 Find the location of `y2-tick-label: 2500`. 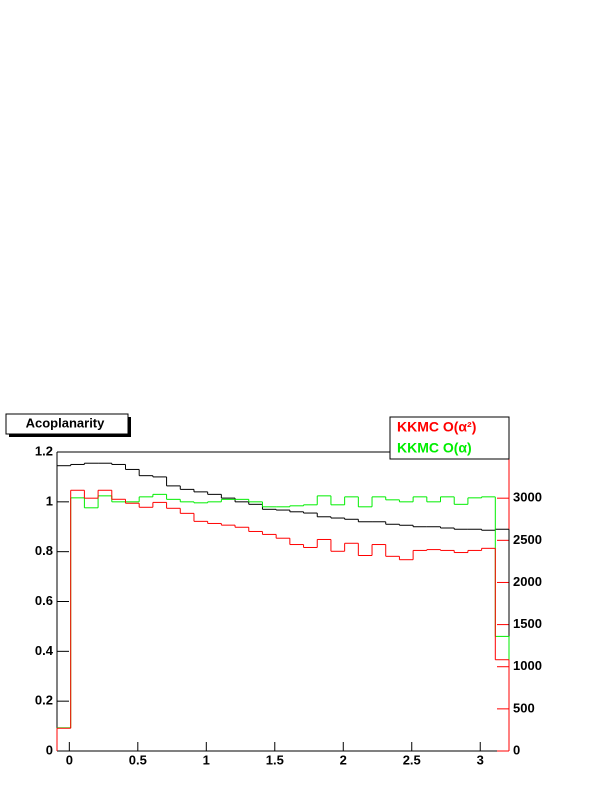

y2-tick-label: 2500 is located at coordinates (527, 539).